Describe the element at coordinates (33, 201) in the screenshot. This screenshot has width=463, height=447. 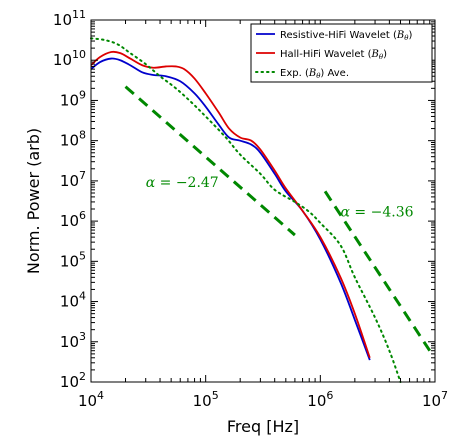
I see `y-axis-title: Norm. Power (arb)` at that location.